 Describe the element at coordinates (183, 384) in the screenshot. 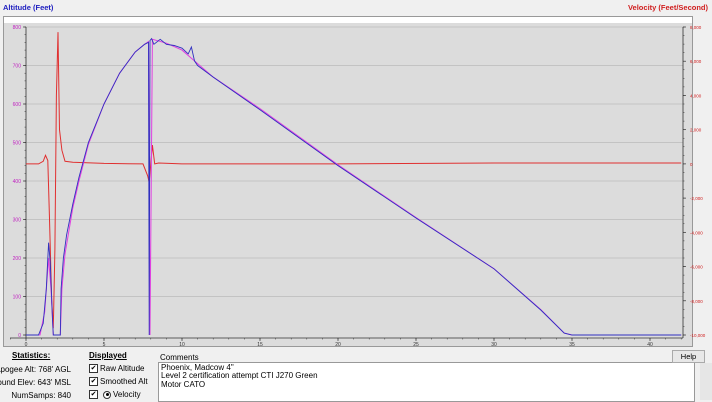

I see `comment-line: Motor CATO` at that location.